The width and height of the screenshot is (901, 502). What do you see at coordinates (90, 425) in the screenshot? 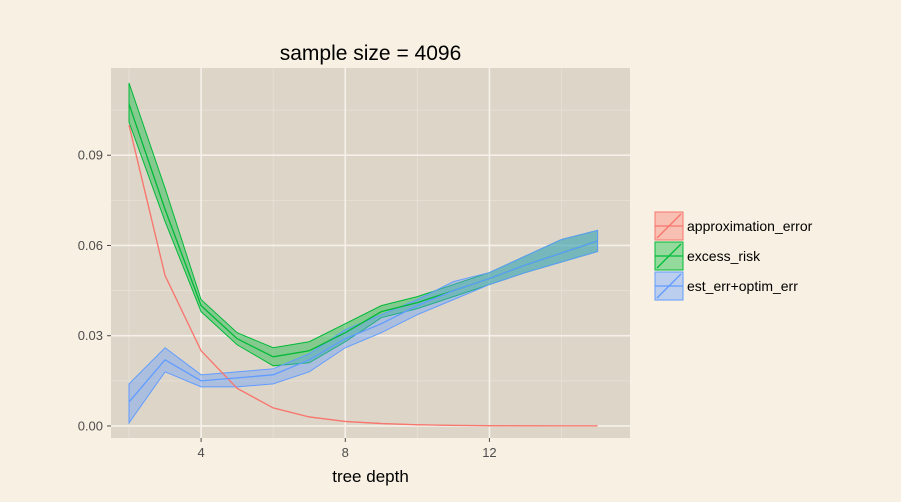
I see `y-tick-label: 0.00` at bounding box center [90, 425].